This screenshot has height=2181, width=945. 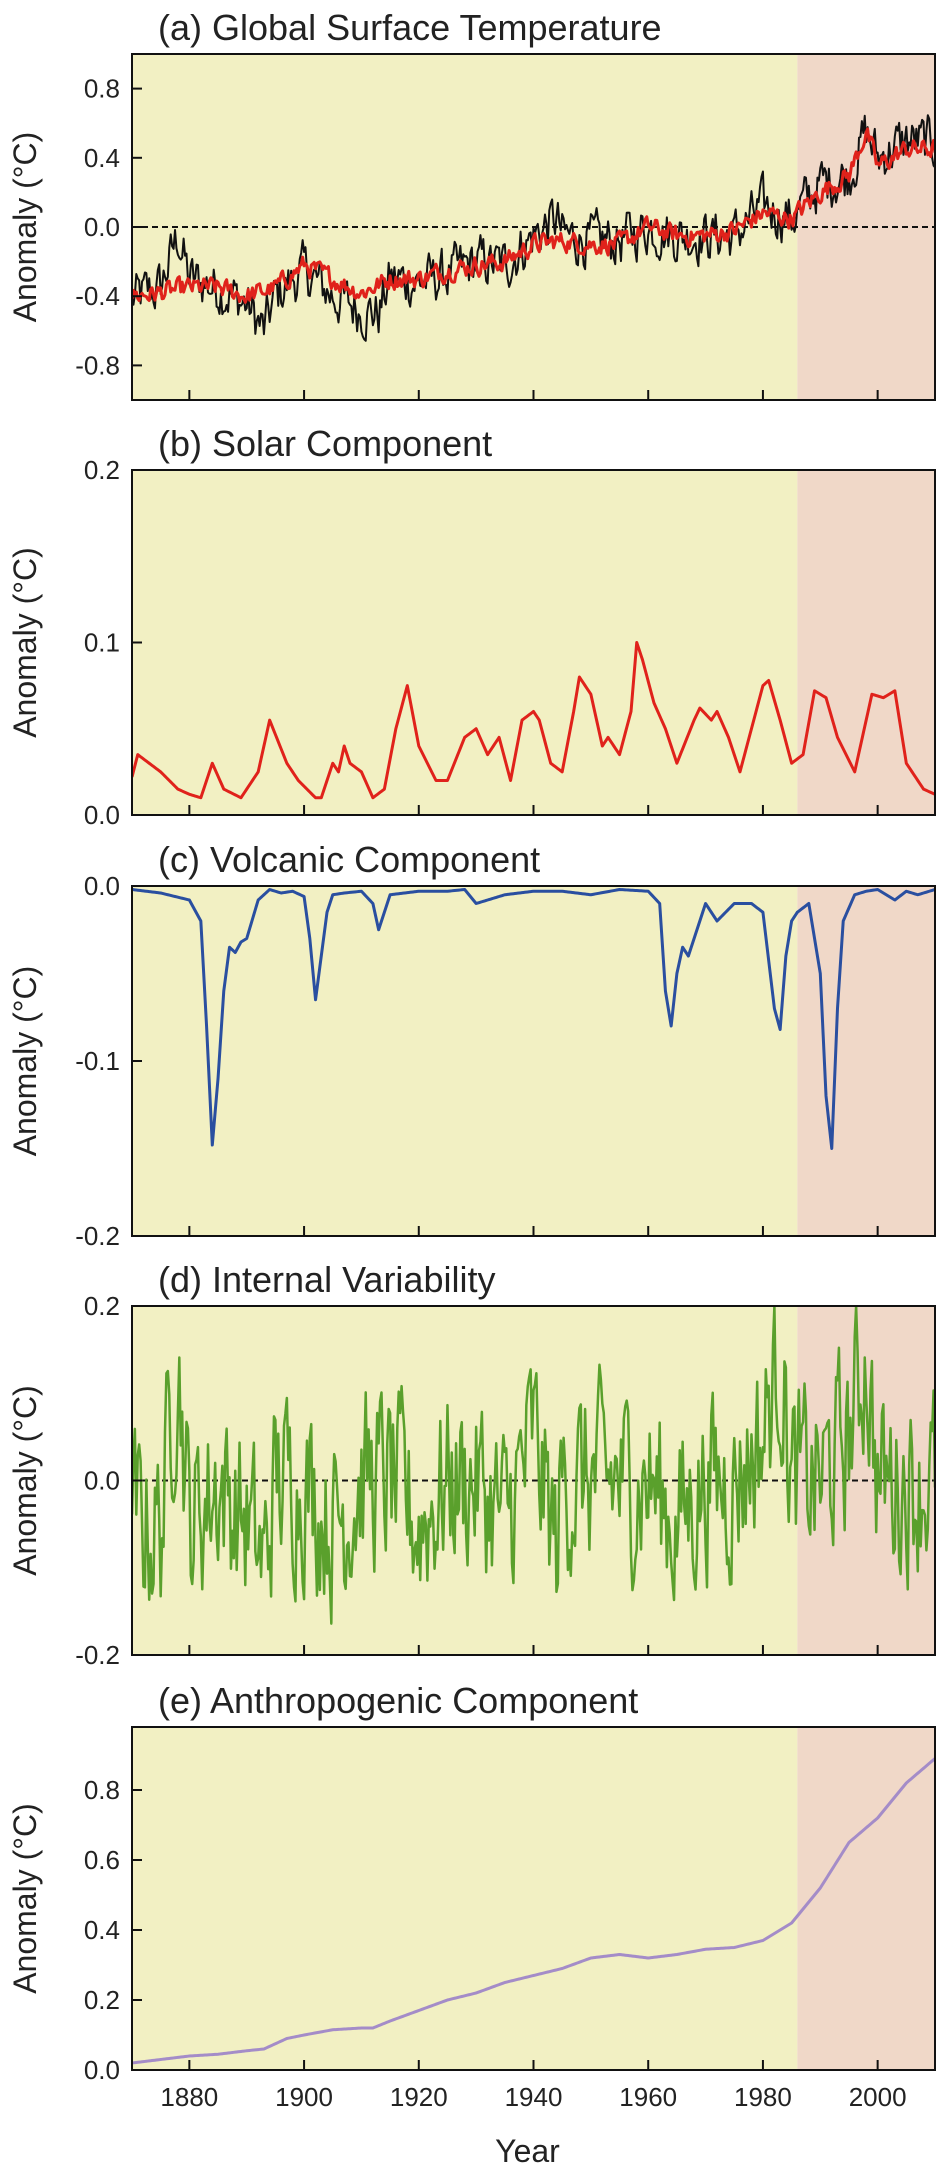 I want to click on y-tick-label: -0.4, so click(x=97, y=296).